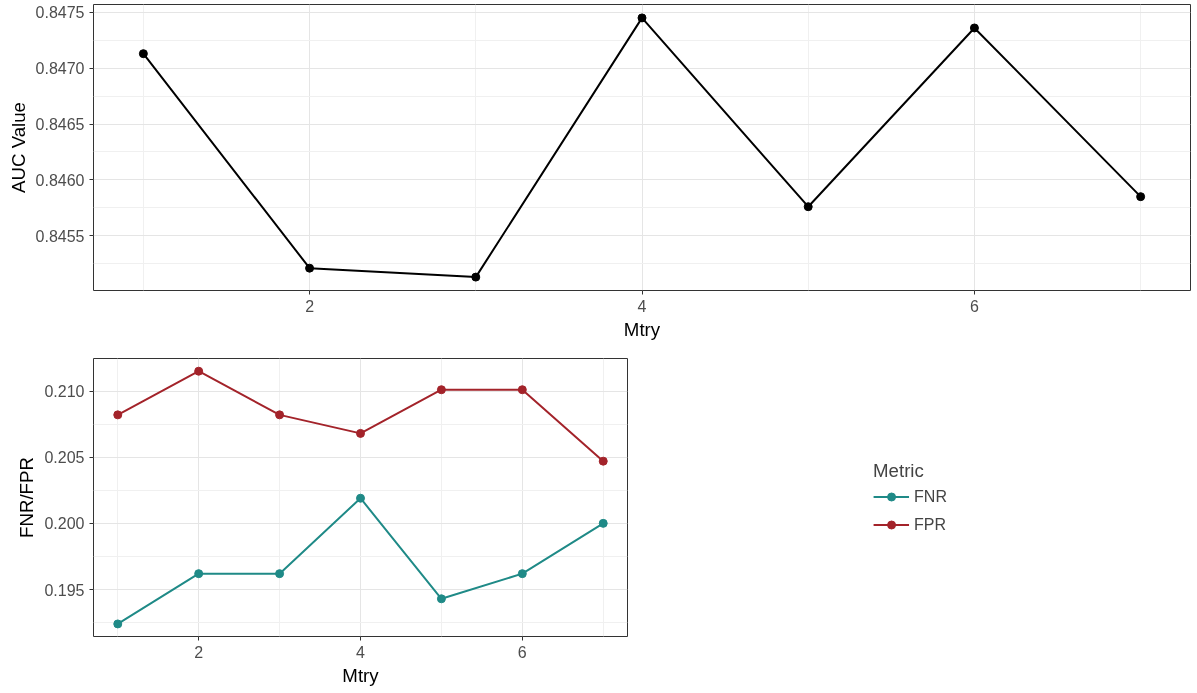  What do you see at coordinates (60, 13) in the screenshot?
I see `y-tick-label: 0.8475` at bounding box center [60, 13].